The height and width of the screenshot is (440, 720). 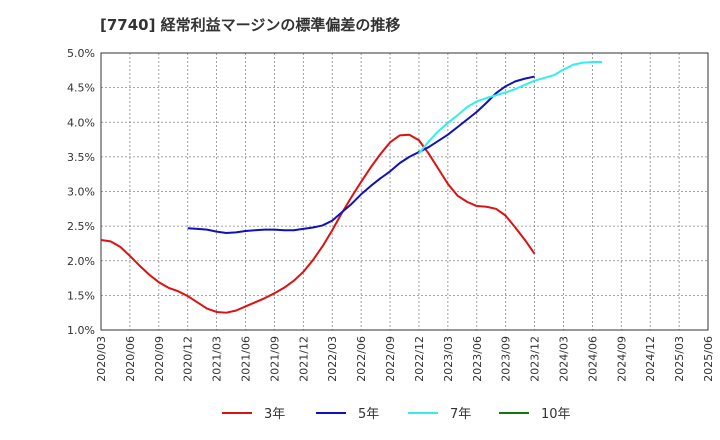 I want to click on x-tick-label: 2024/09, so click(x=621, y=359).